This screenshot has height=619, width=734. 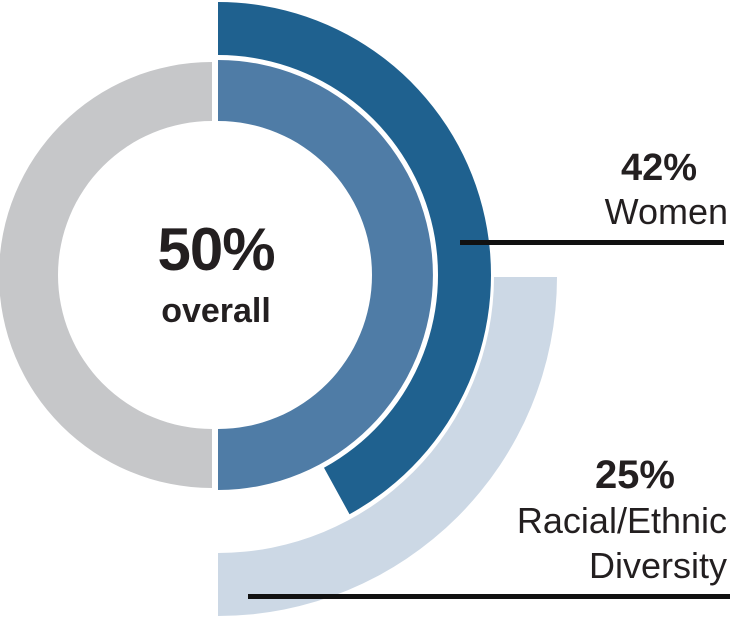 I want to click on callout-diversity: 25% Racial/Ethnic Diversity, so click(x=622, y=520).